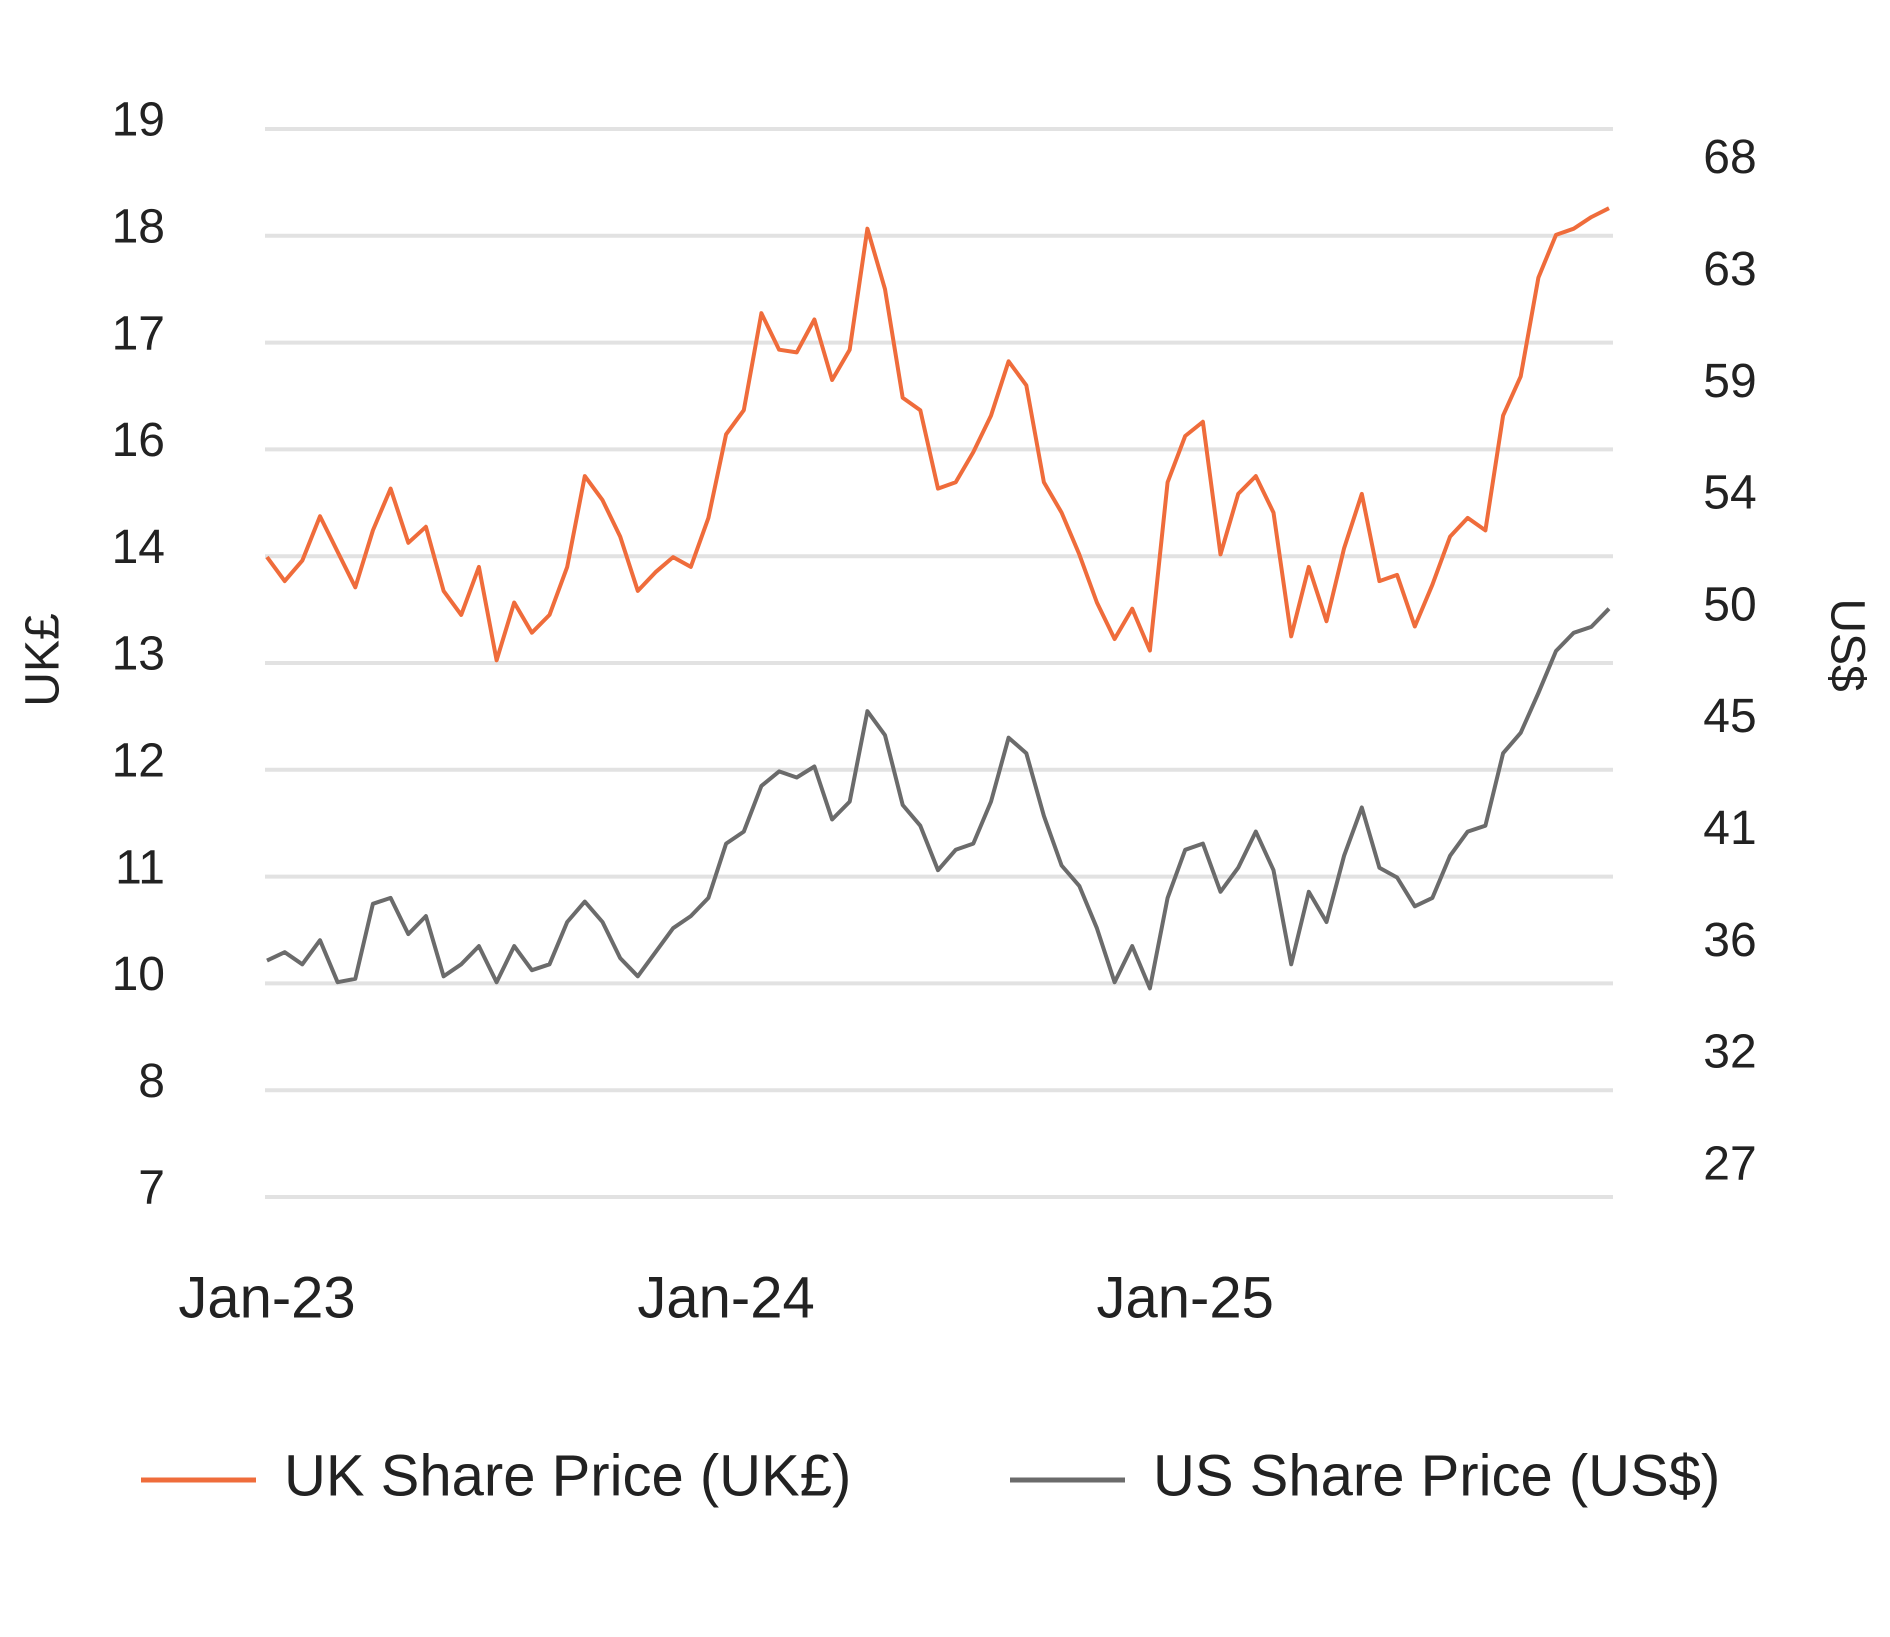 The height and width of the screenshot is (1637, 1890). I want to click on y-tick-label: 14, so click(138, 547).